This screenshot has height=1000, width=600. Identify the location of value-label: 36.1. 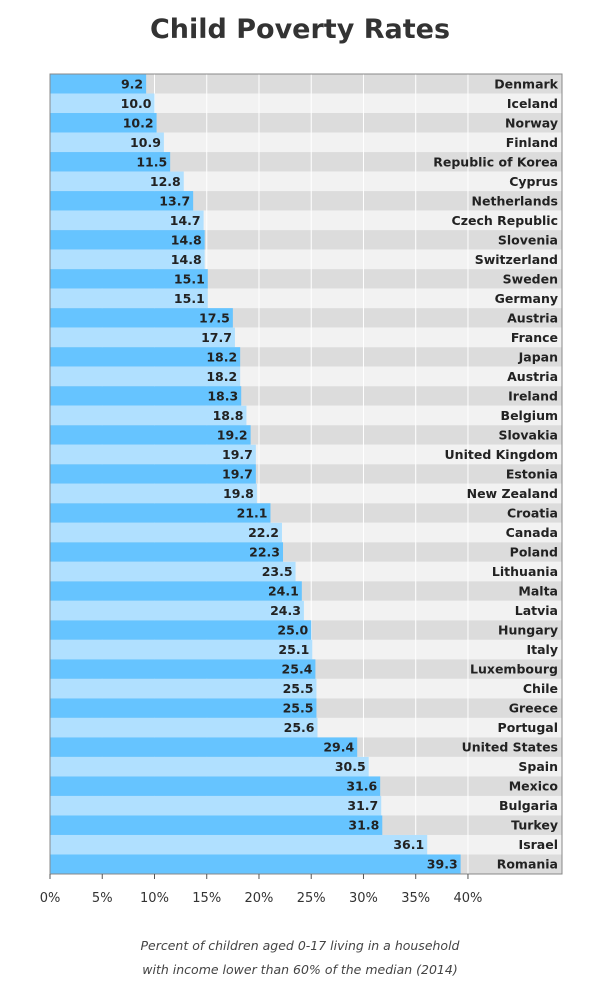
(408, 844).